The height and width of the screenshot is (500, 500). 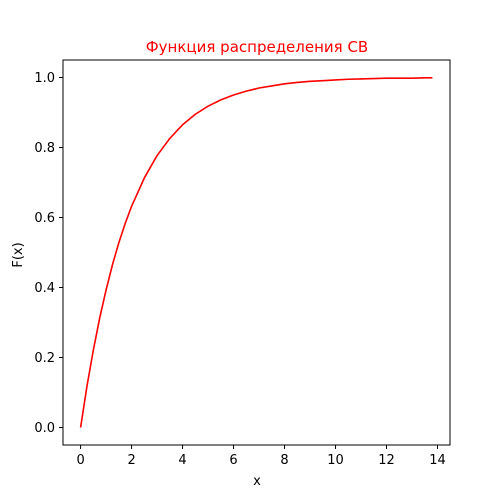 What do you see at coordinates (44, 358) in the screenshot?
I see `y-tick-label: 0.2` at bounding box center [44, 358].